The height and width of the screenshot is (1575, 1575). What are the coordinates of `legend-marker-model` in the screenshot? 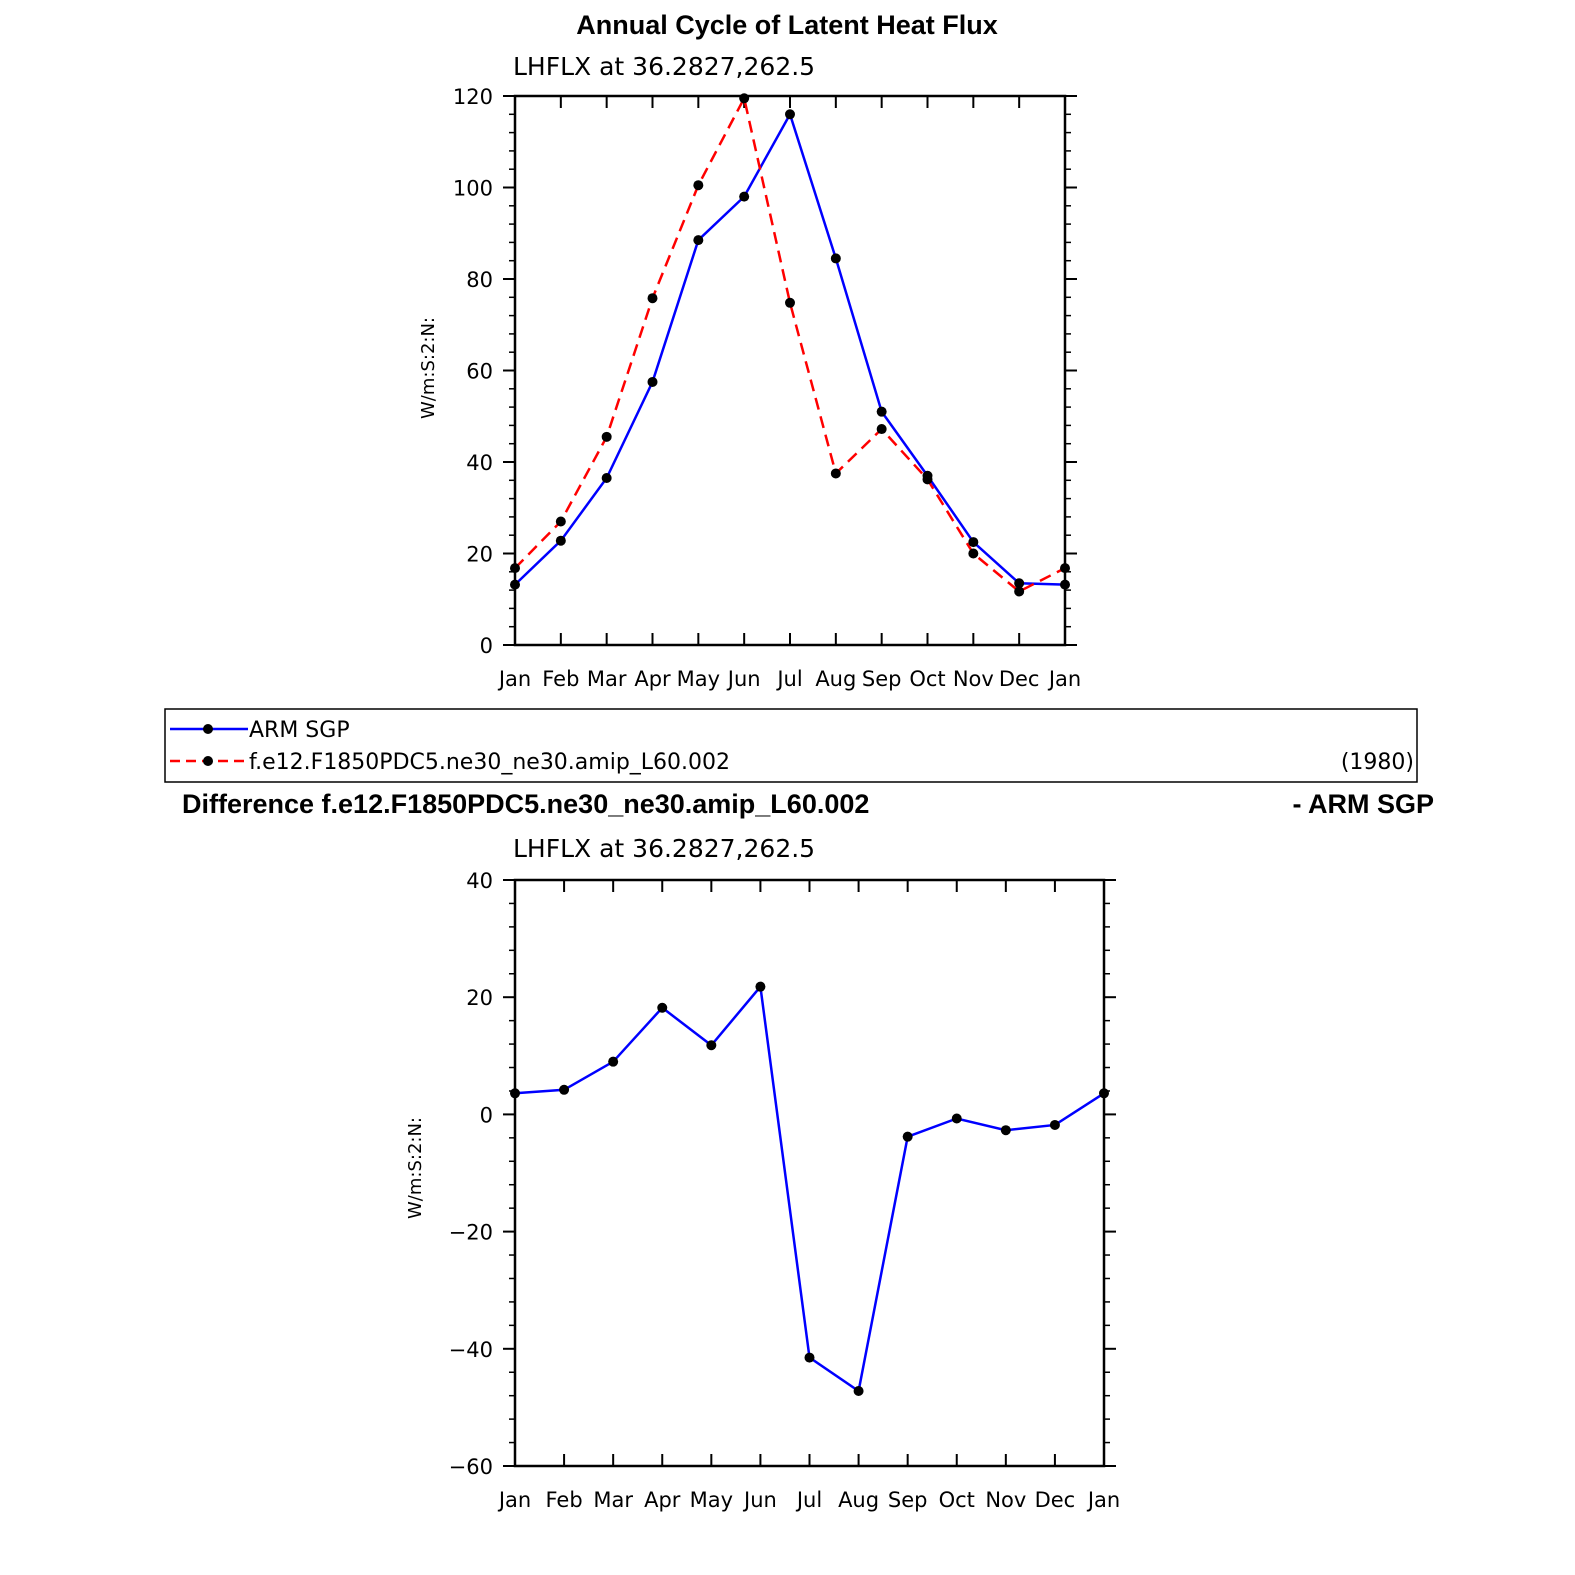 It's located at (208, 761).